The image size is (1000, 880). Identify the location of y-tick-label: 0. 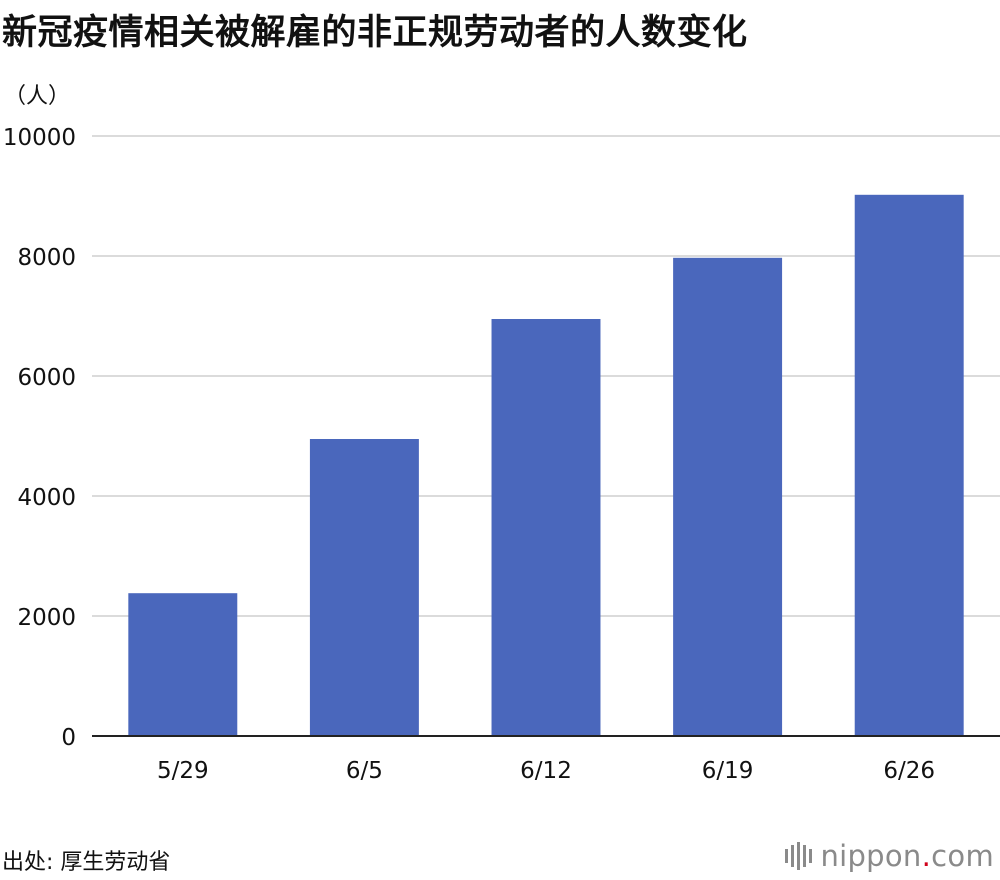
(68, 738).